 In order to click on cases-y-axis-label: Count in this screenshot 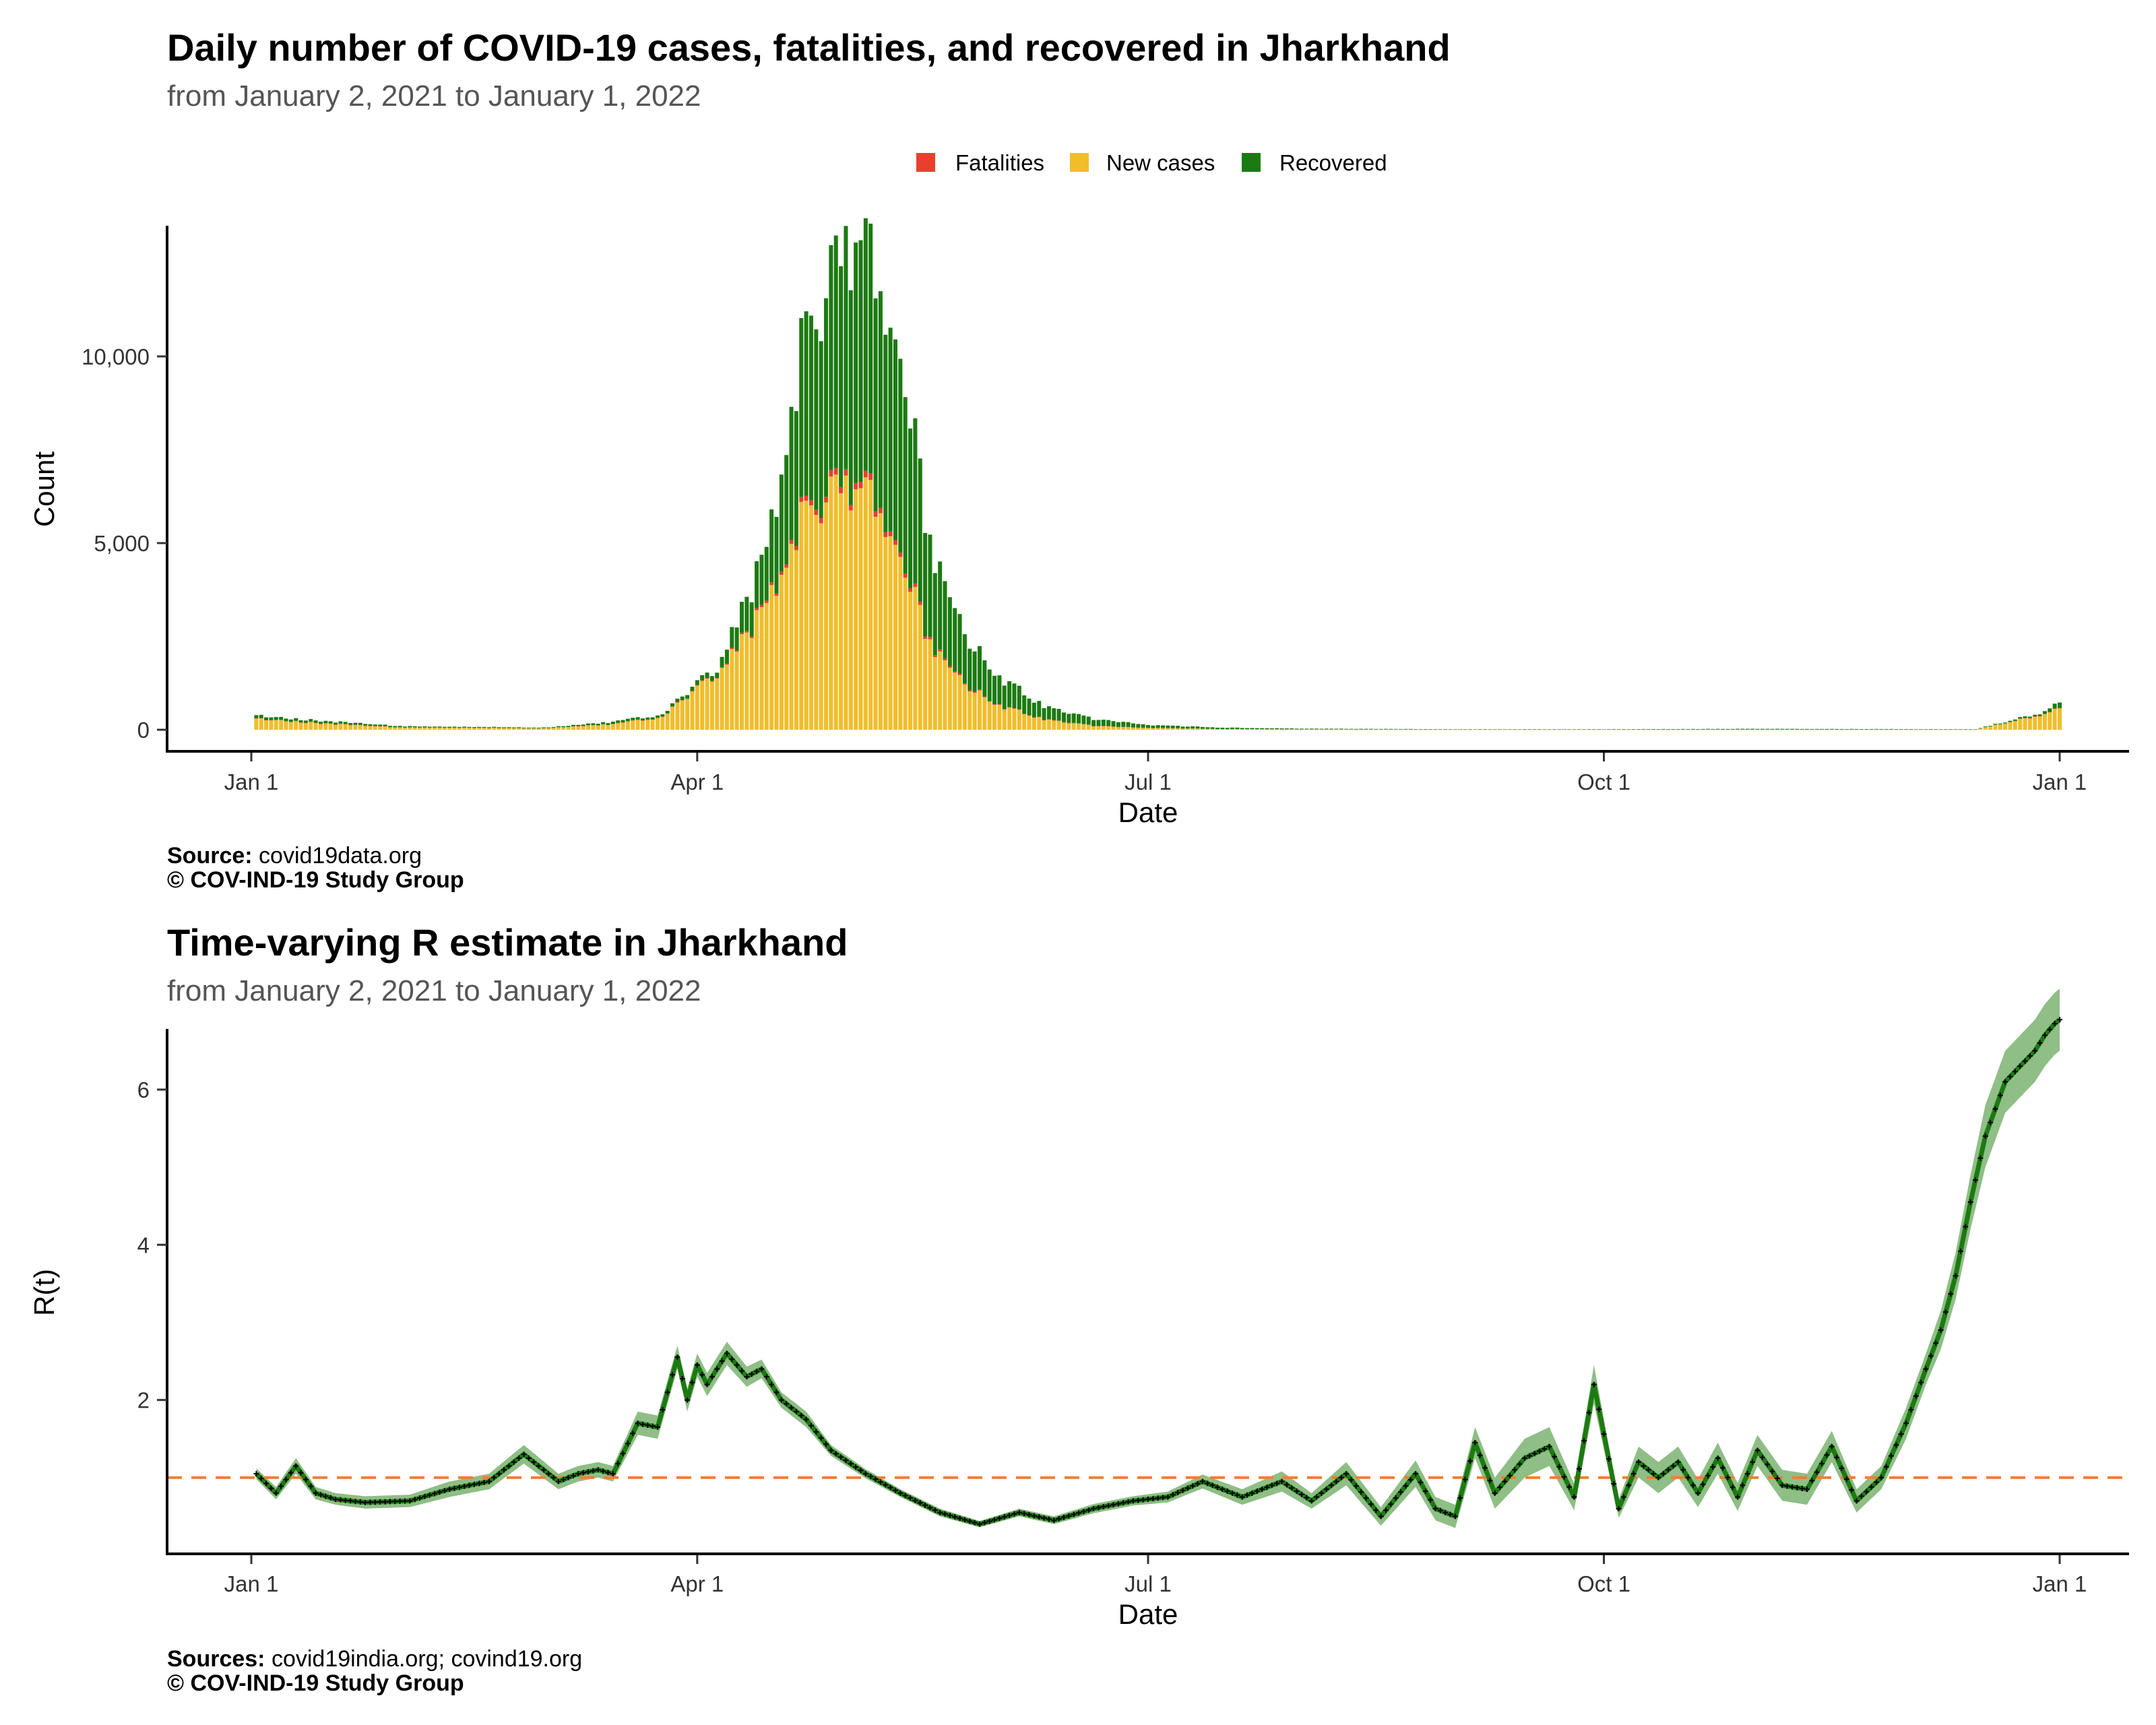, I will do `click(44, 489)`.